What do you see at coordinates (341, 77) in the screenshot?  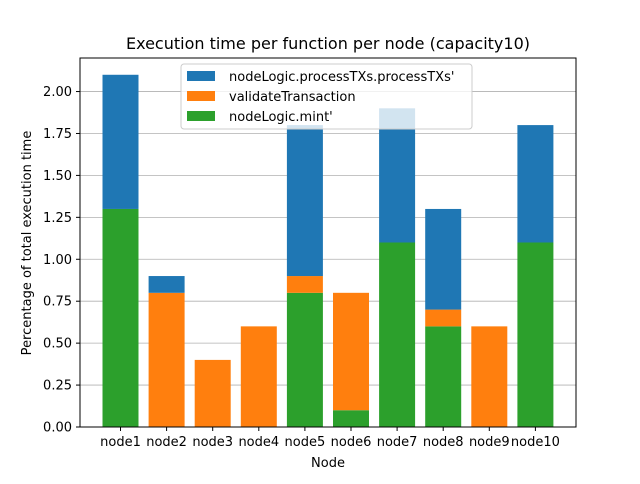 I see `legend-label: nodeLogic.processTXs.processTXs'` at bounding box center [341, 77].